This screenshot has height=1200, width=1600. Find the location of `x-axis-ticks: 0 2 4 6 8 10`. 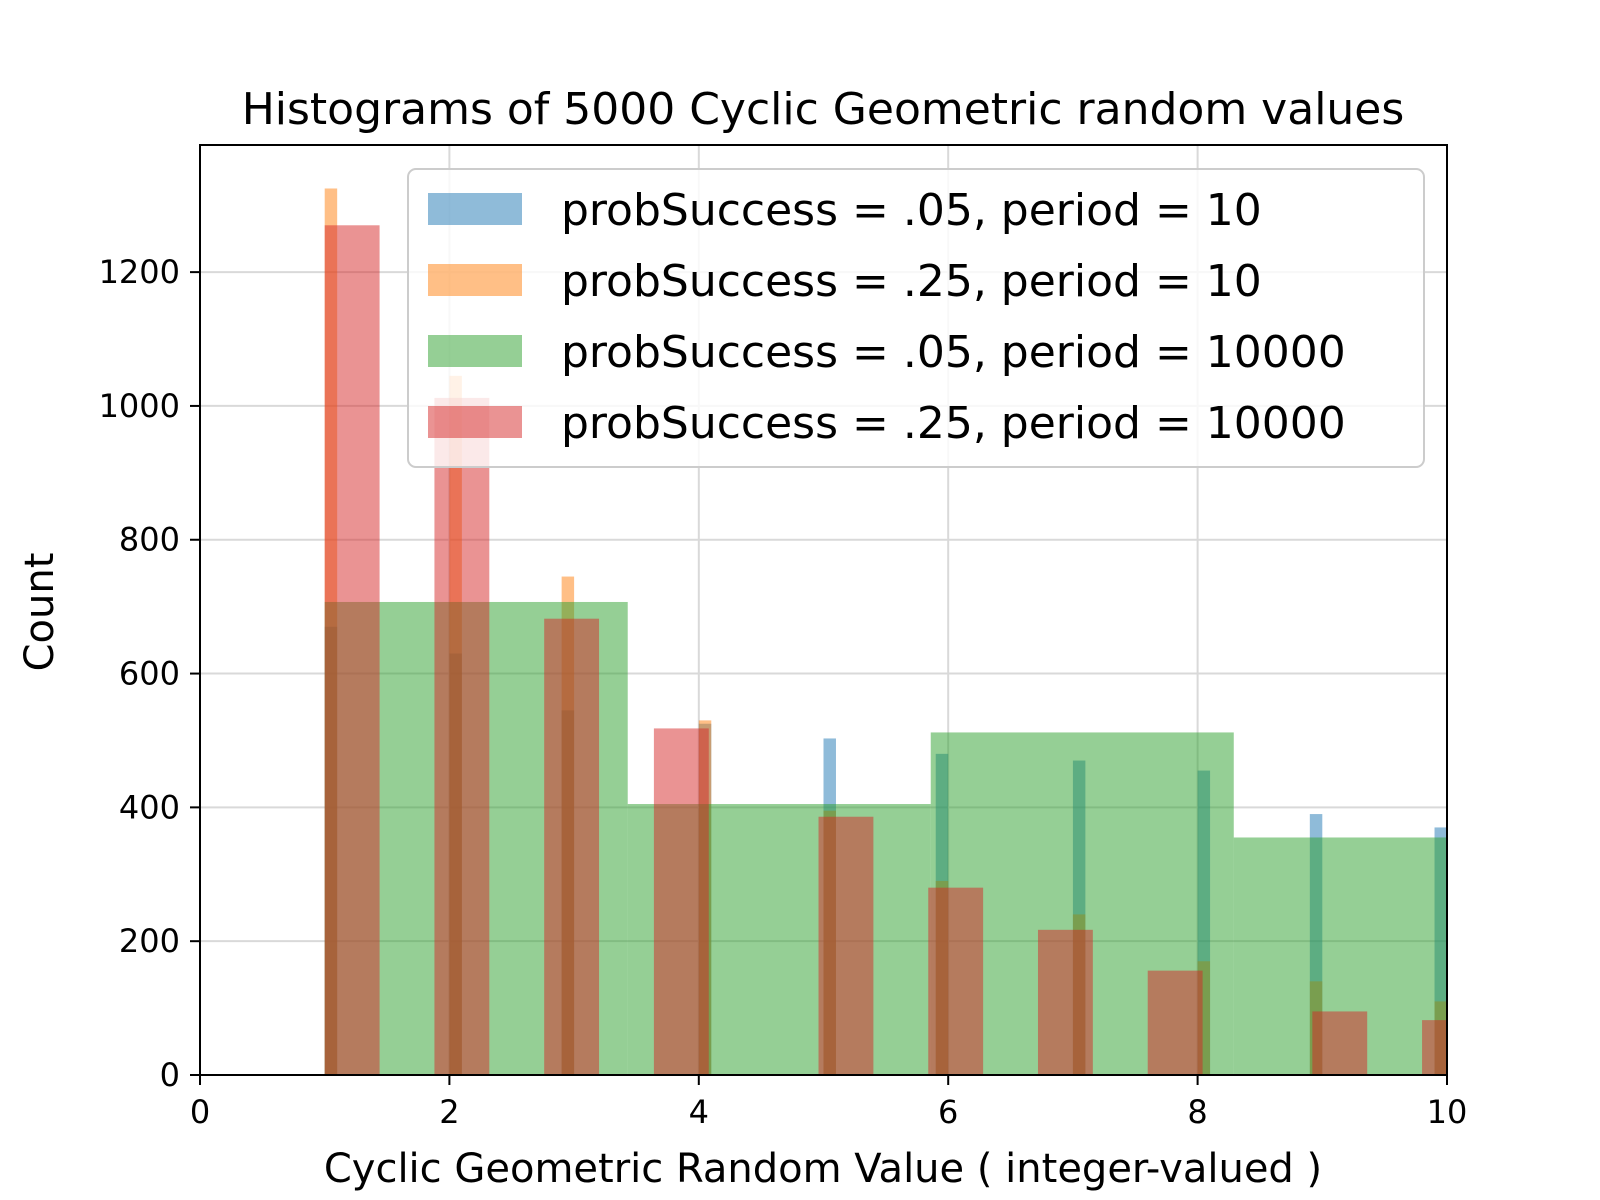

x-axis-ticks: 0 2 4 6 8 10 is located at coordinates (829, 1103).